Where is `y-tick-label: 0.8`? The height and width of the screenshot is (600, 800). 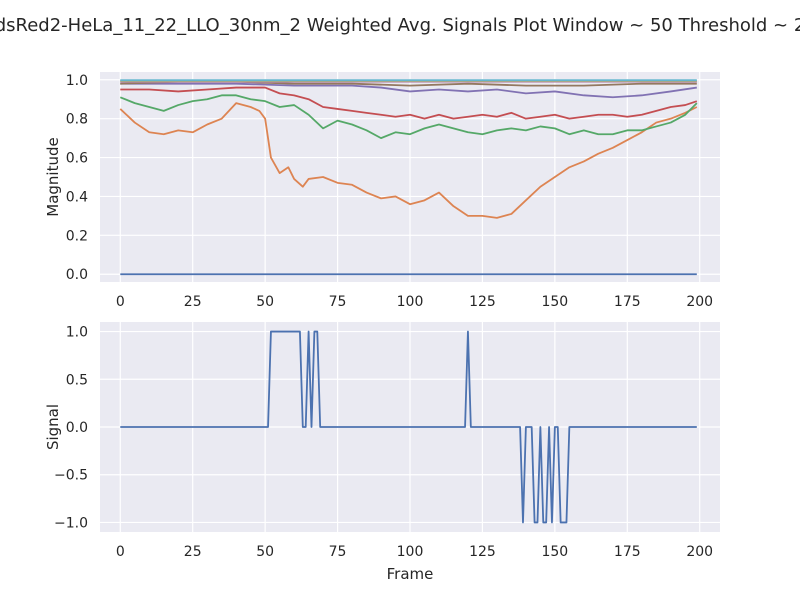 y-tick-label: 0.8 is located at coordinates (77, 120).